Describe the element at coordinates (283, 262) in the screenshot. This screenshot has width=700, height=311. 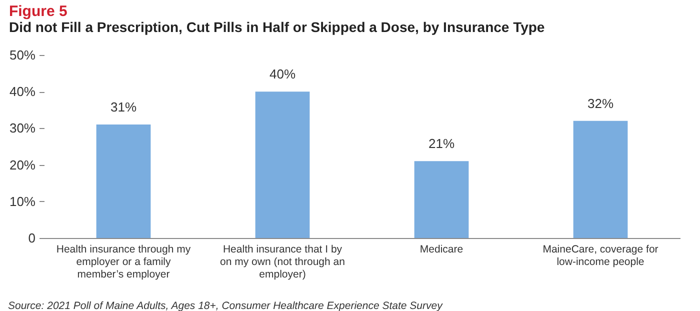
I see `x-tick-label: Health insurance that I by on my own (not through an employer)` at that location.